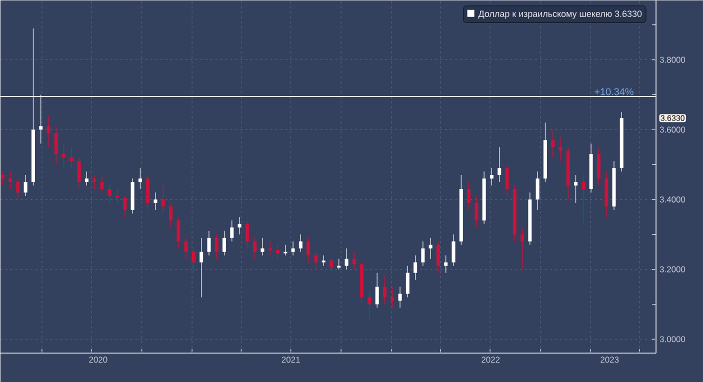 This screenshot has width=703, height=382. What do you see at coordinates (291, 359) in the screenshot?
I see `x-tick-label: 2021` at bounding box center [291, 359].